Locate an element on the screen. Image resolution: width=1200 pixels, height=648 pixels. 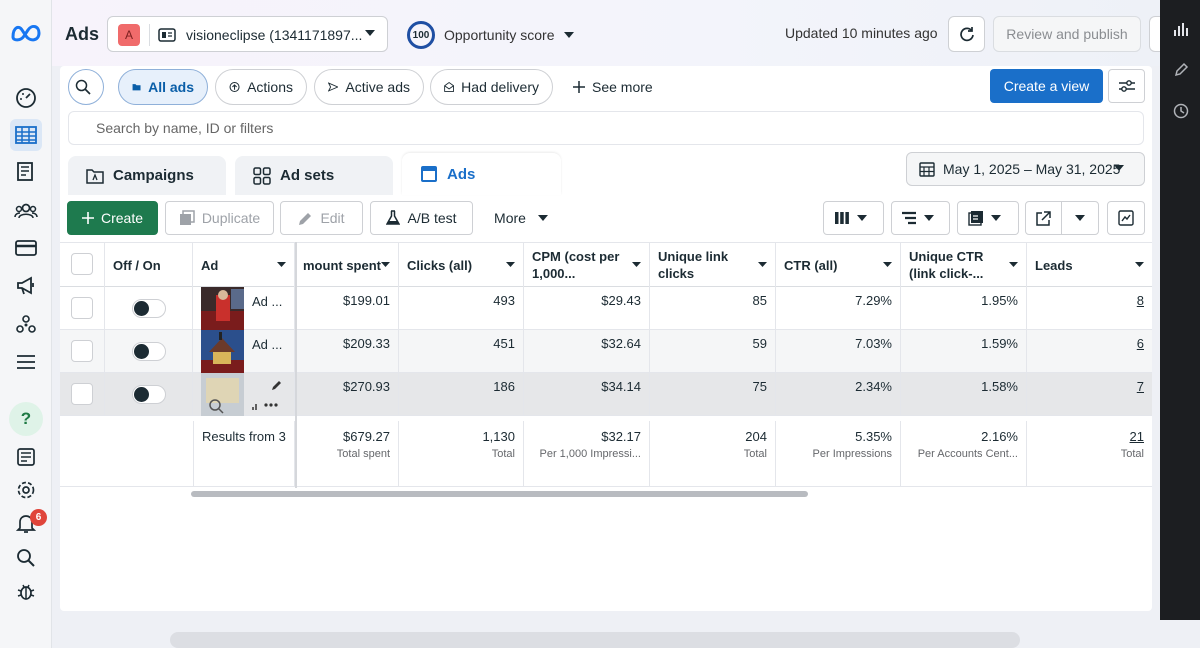
export-button is located at coordinates (1043, 218).